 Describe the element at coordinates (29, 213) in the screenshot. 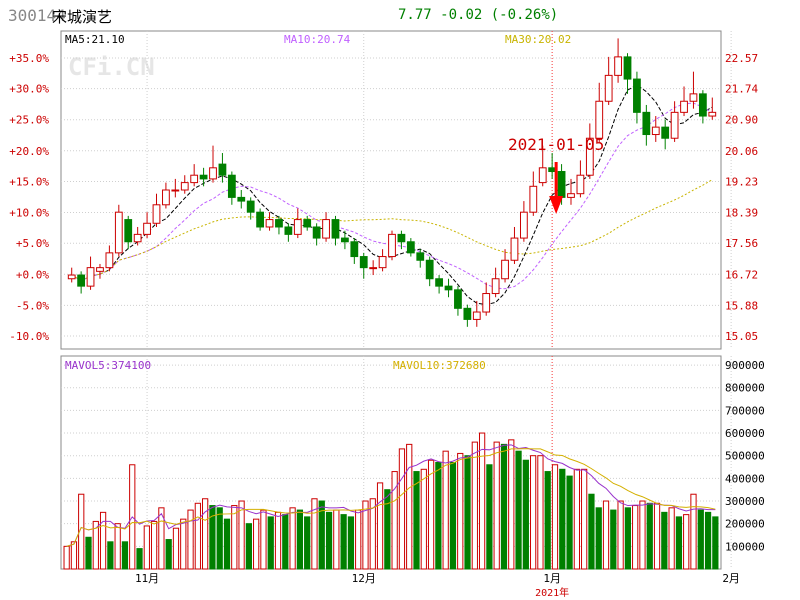

I see `pct-tick-label: +10.0%` at that location.